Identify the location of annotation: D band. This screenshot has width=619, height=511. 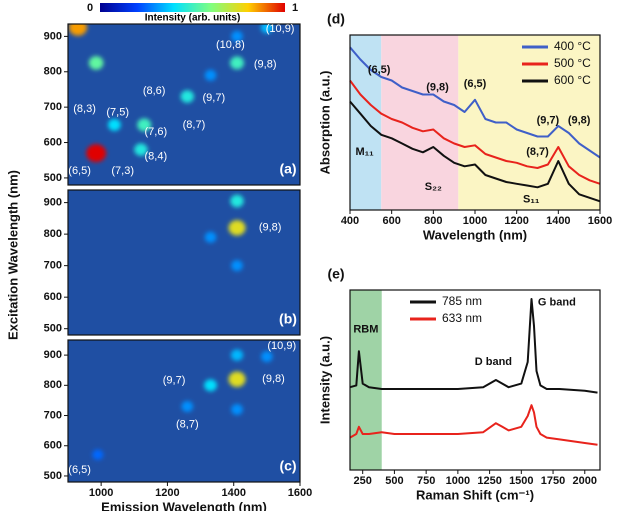
(493, 362).